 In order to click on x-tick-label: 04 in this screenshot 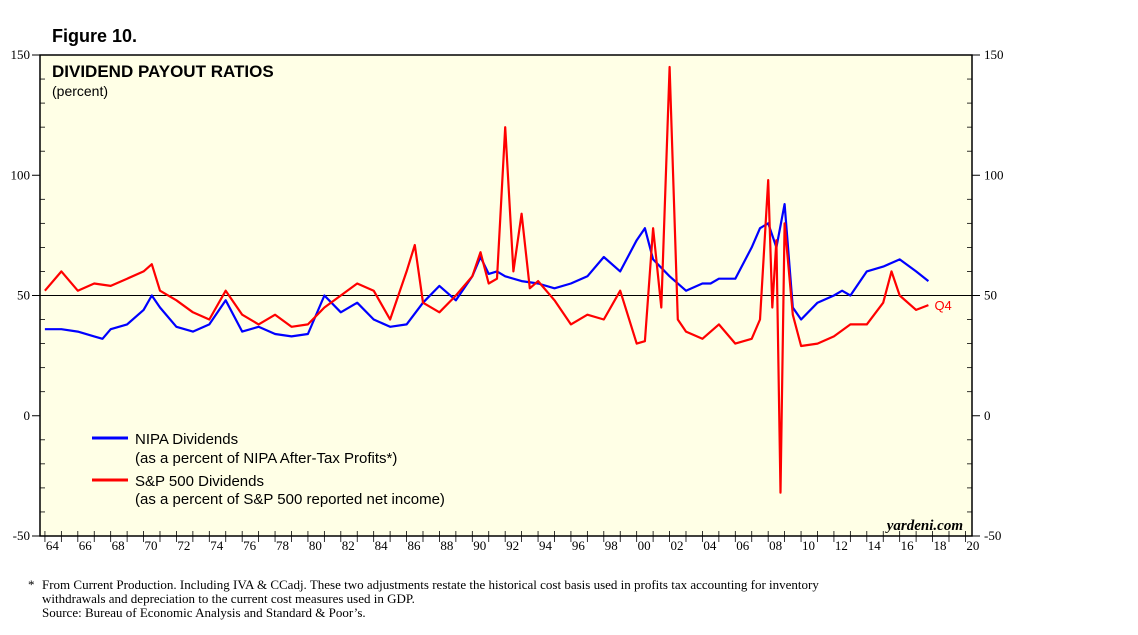, I will do `click(710, 545)`.